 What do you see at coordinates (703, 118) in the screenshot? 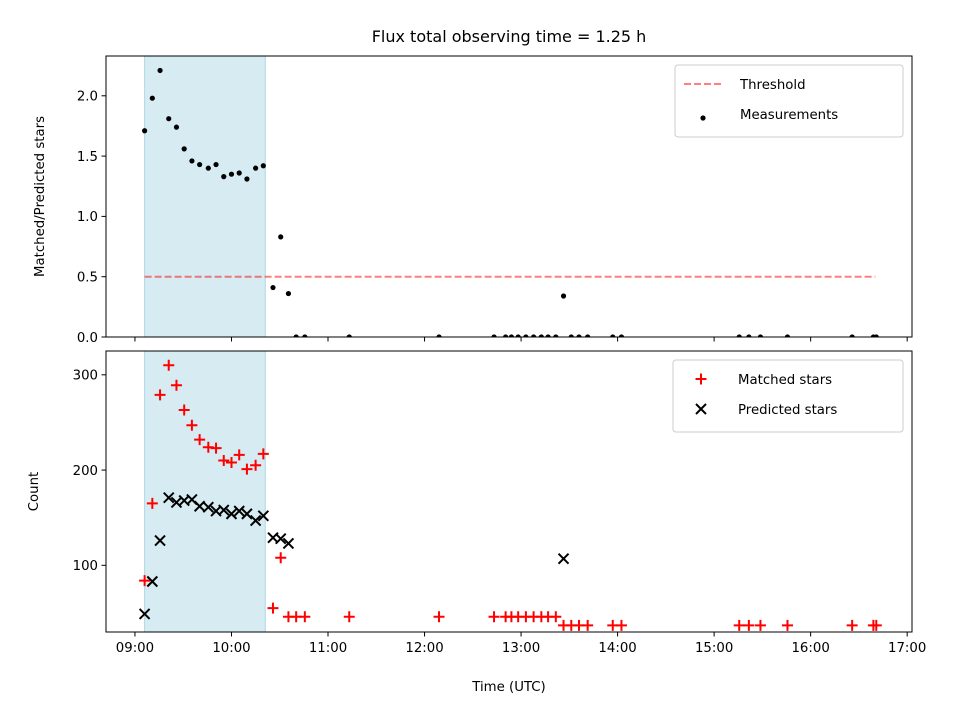
I see `legend-measurements-swatch` at bounding box center [703, 118].